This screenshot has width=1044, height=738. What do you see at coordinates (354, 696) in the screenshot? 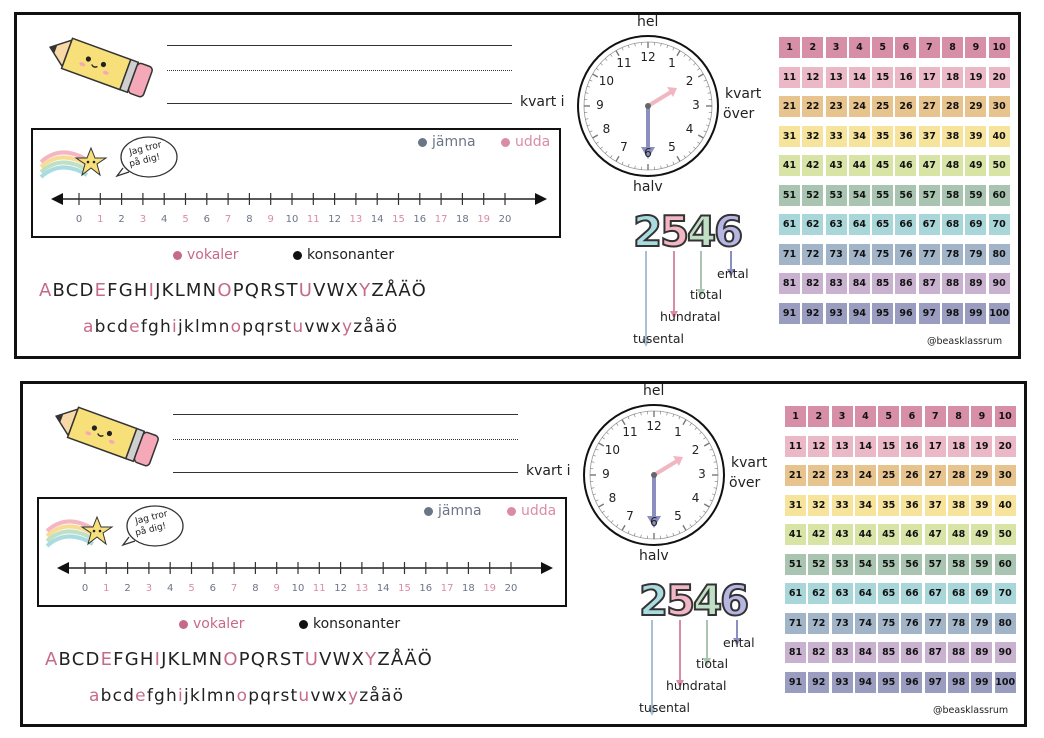
I see `lowercase-letter: y` at bounding box center [354, 696].